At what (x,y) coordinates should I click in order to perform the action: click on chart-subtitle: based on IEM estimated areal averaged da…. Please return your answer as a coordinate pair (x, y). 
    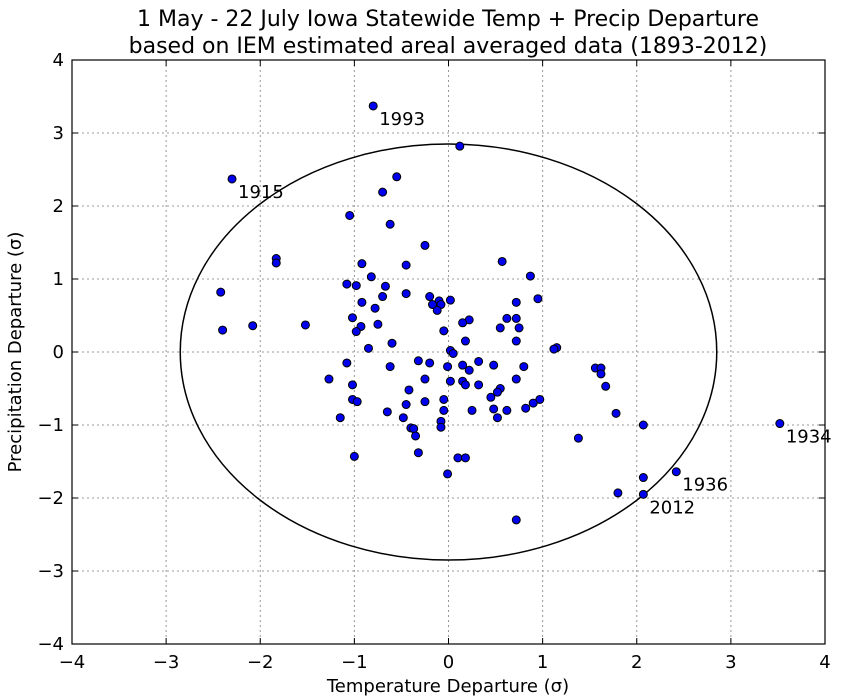
    Looking at the image, I should click on (448, 46).